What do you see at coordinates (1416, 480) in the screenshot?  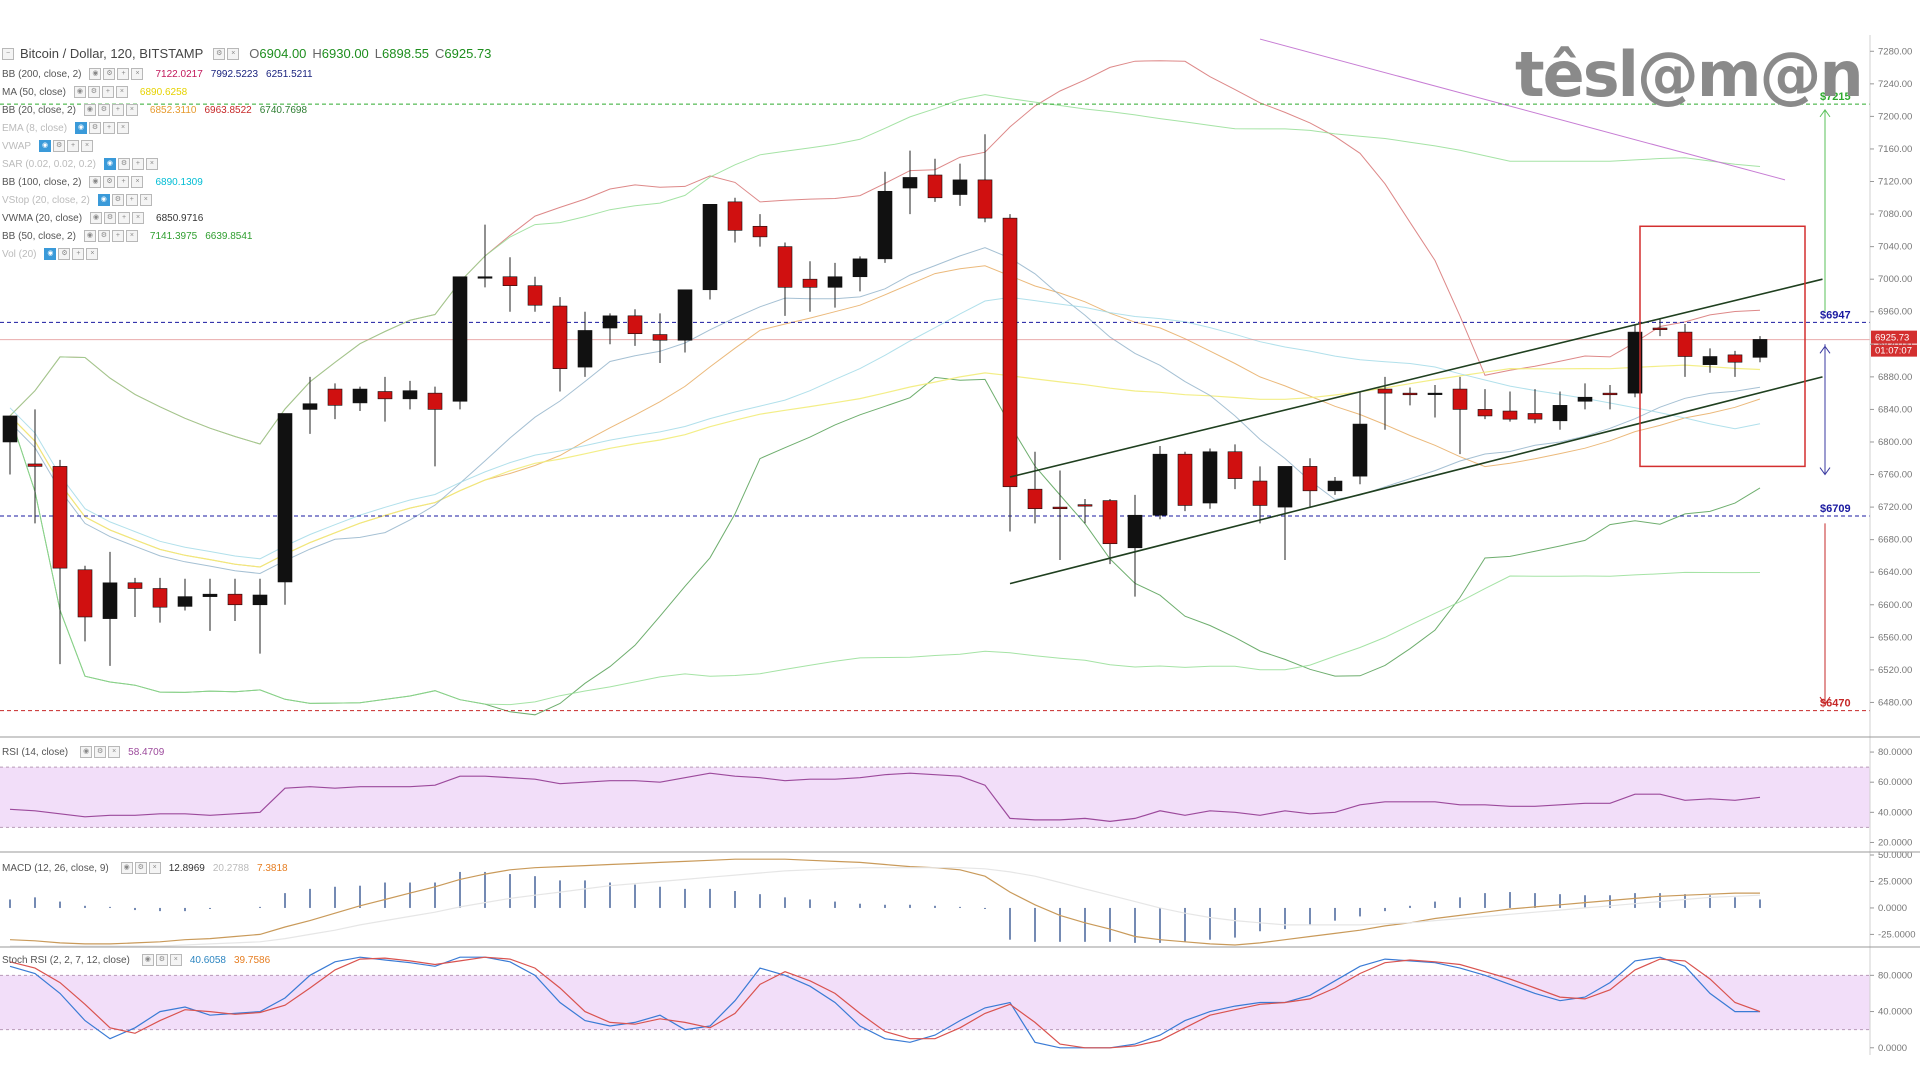 I see `channel-lower-line` at bounding box center [1416, 480].